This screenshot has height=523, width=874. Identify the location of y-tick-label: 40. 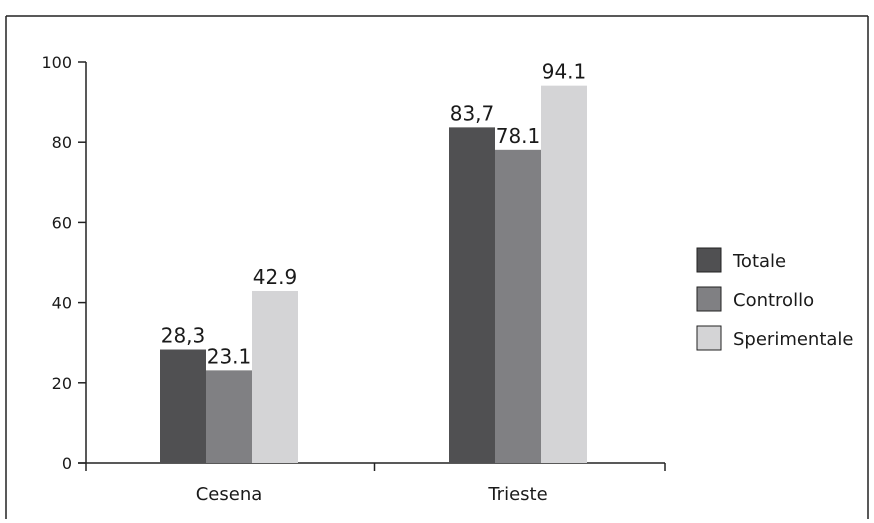
(62, 303).